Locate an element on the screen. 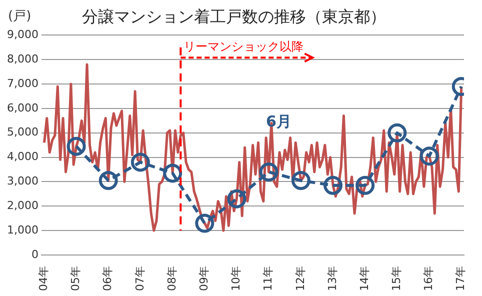 This screenshot has width=482, height=296. y-tick-label: 3,000 is located at coordinates (22, 181).